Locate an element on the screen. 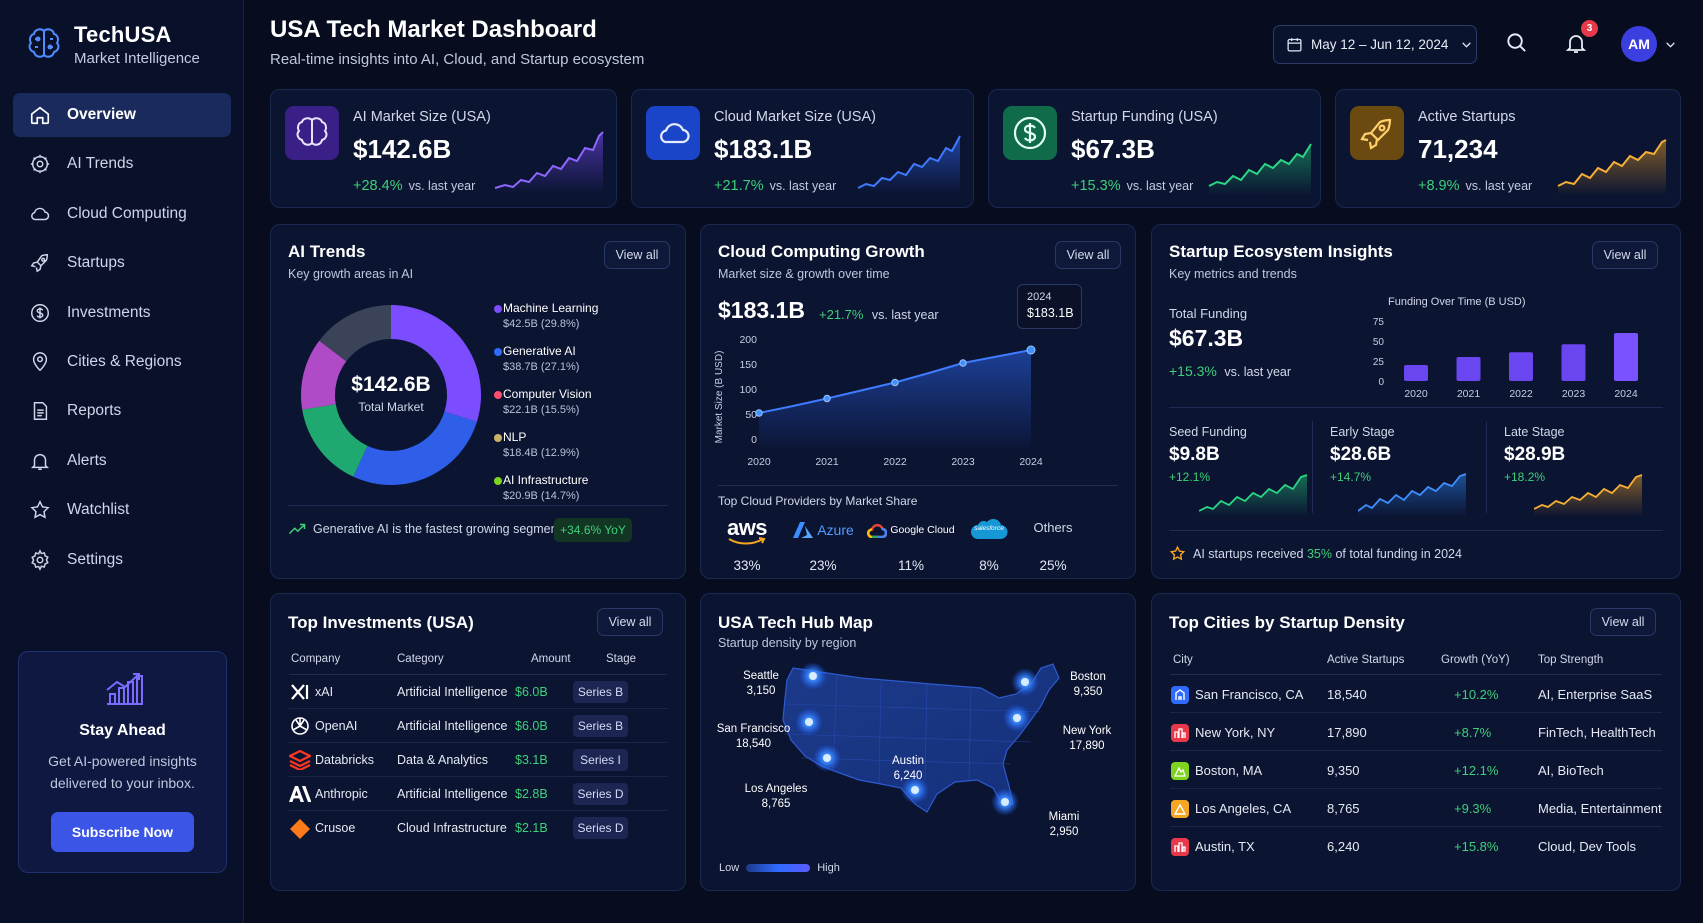 The image size is (1703, 923). map-dot-new-york is located at coordinates (1017, 718).